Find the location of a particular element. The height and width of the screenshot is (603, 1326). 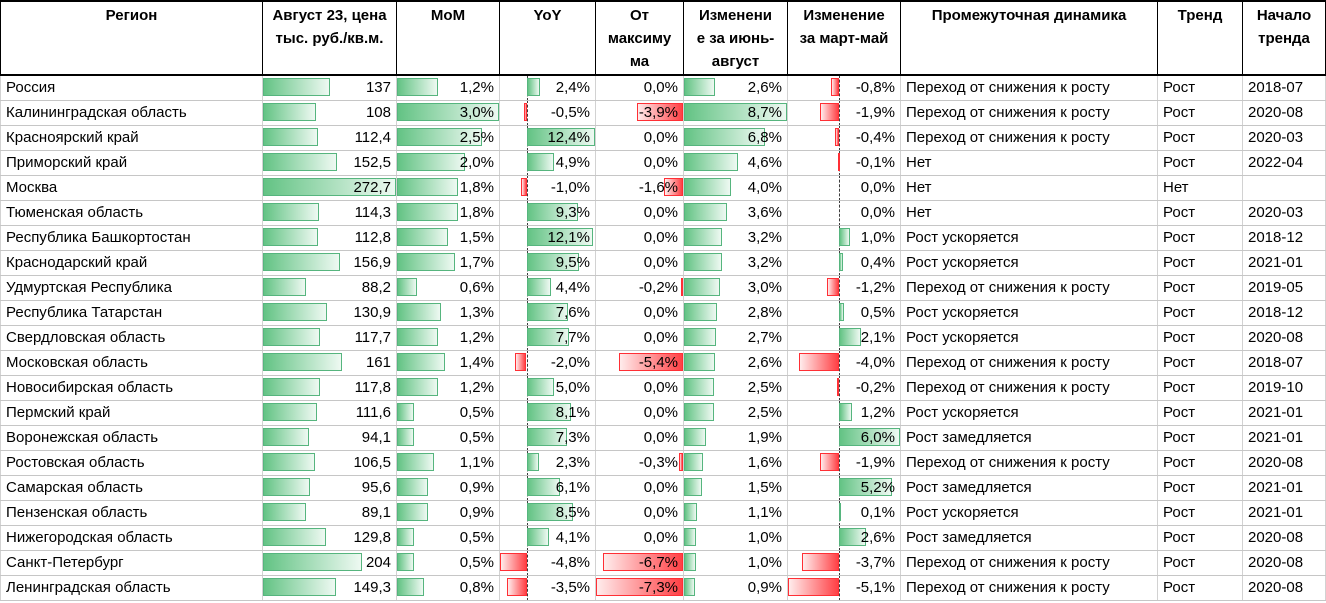

cell-jun_aug: 2,5% is located at coordinates (735, 388).